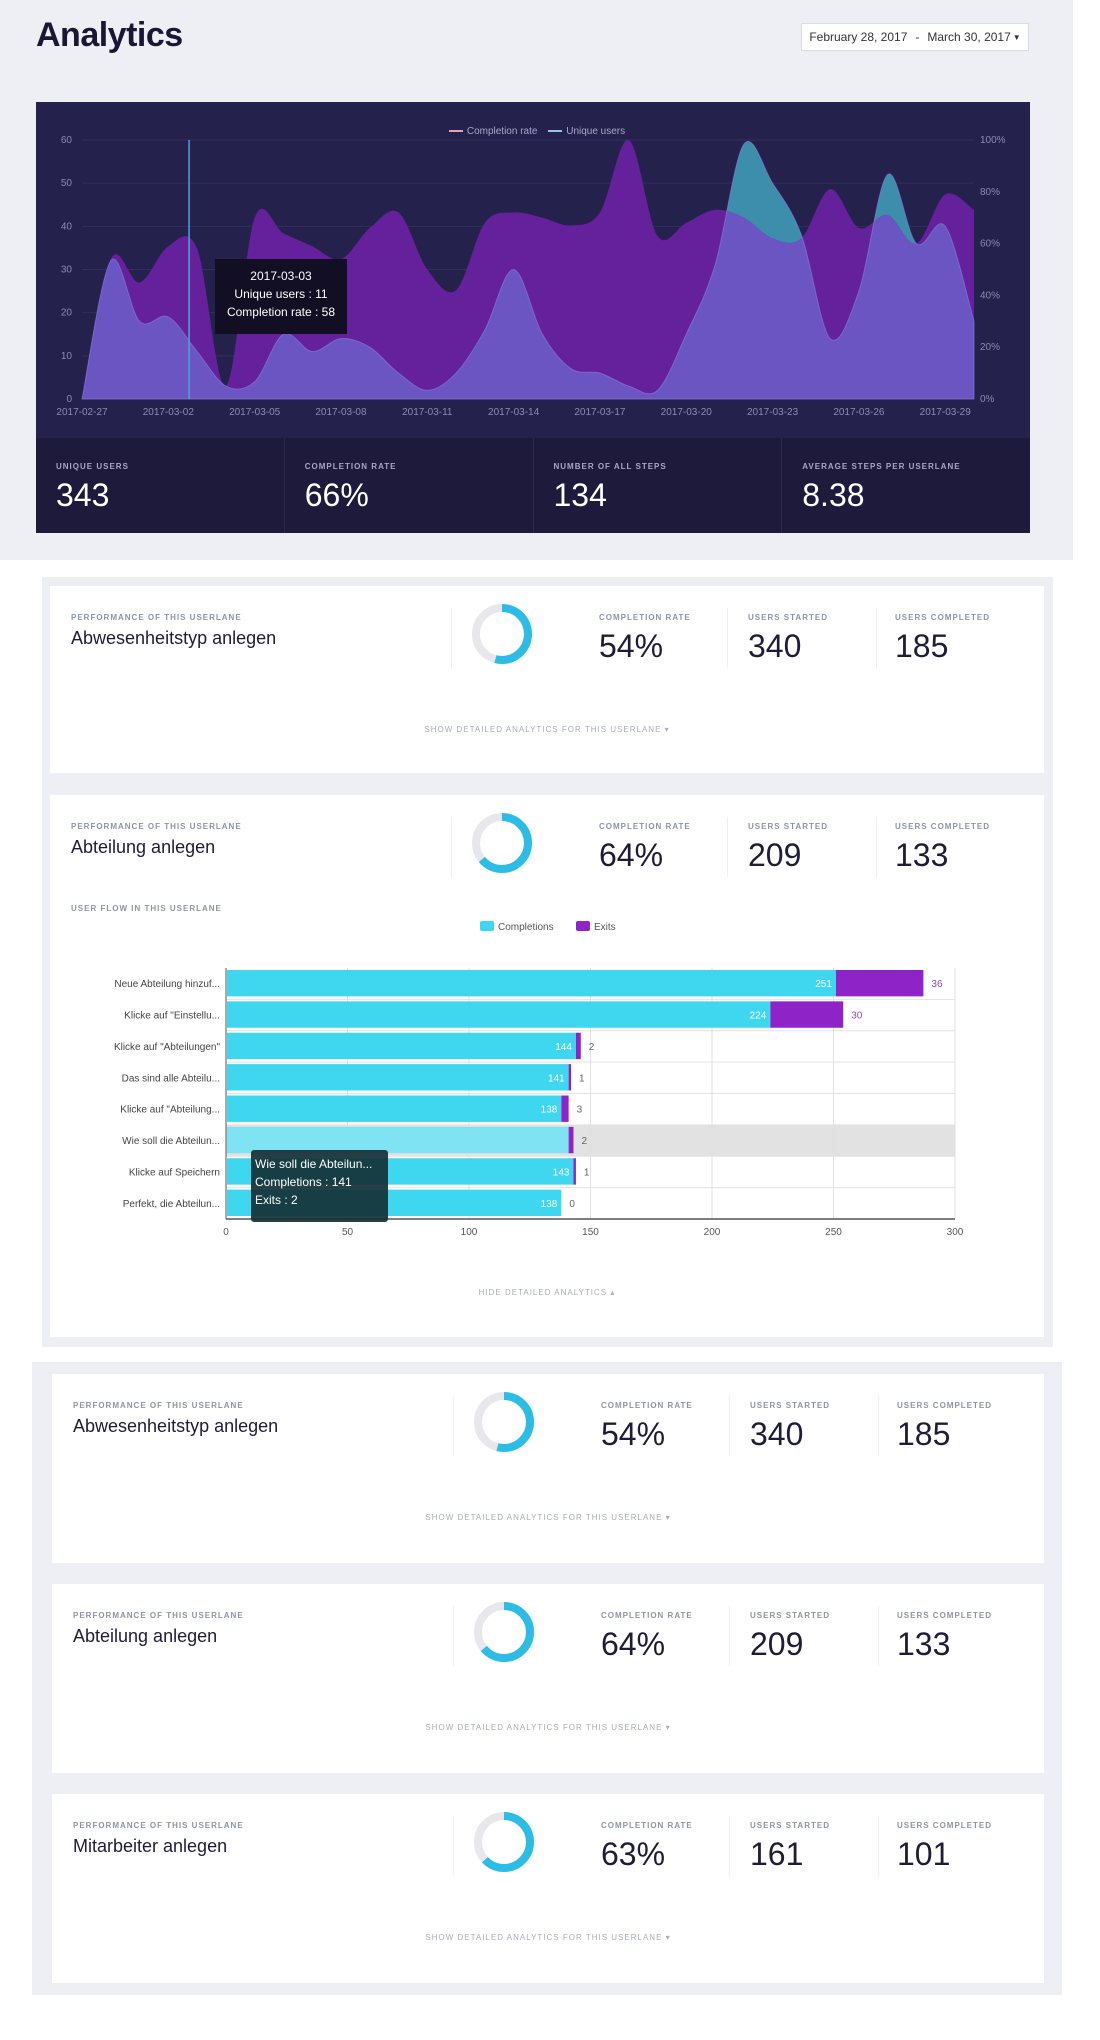  Describe the element at coordinates (158, 1405) in the screenshot. I see `performance-label: PERFORMANCE OF THIS USERLANE` at that location.